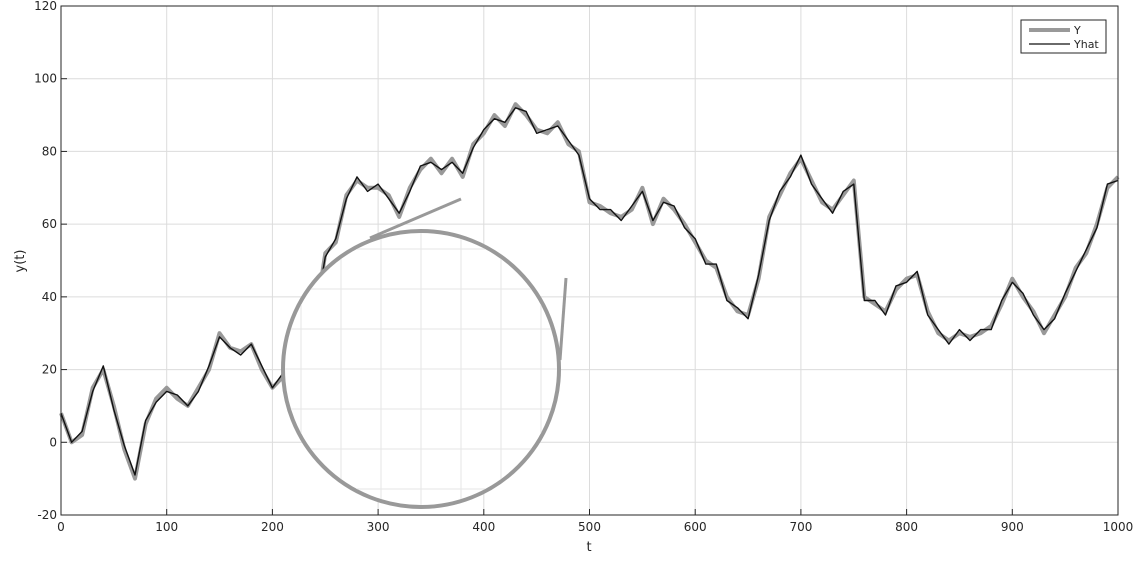 Image resolution: width=1141 pixels, height=562 pixels. I want to click on y-tick-label: 120, so click(45, 6).